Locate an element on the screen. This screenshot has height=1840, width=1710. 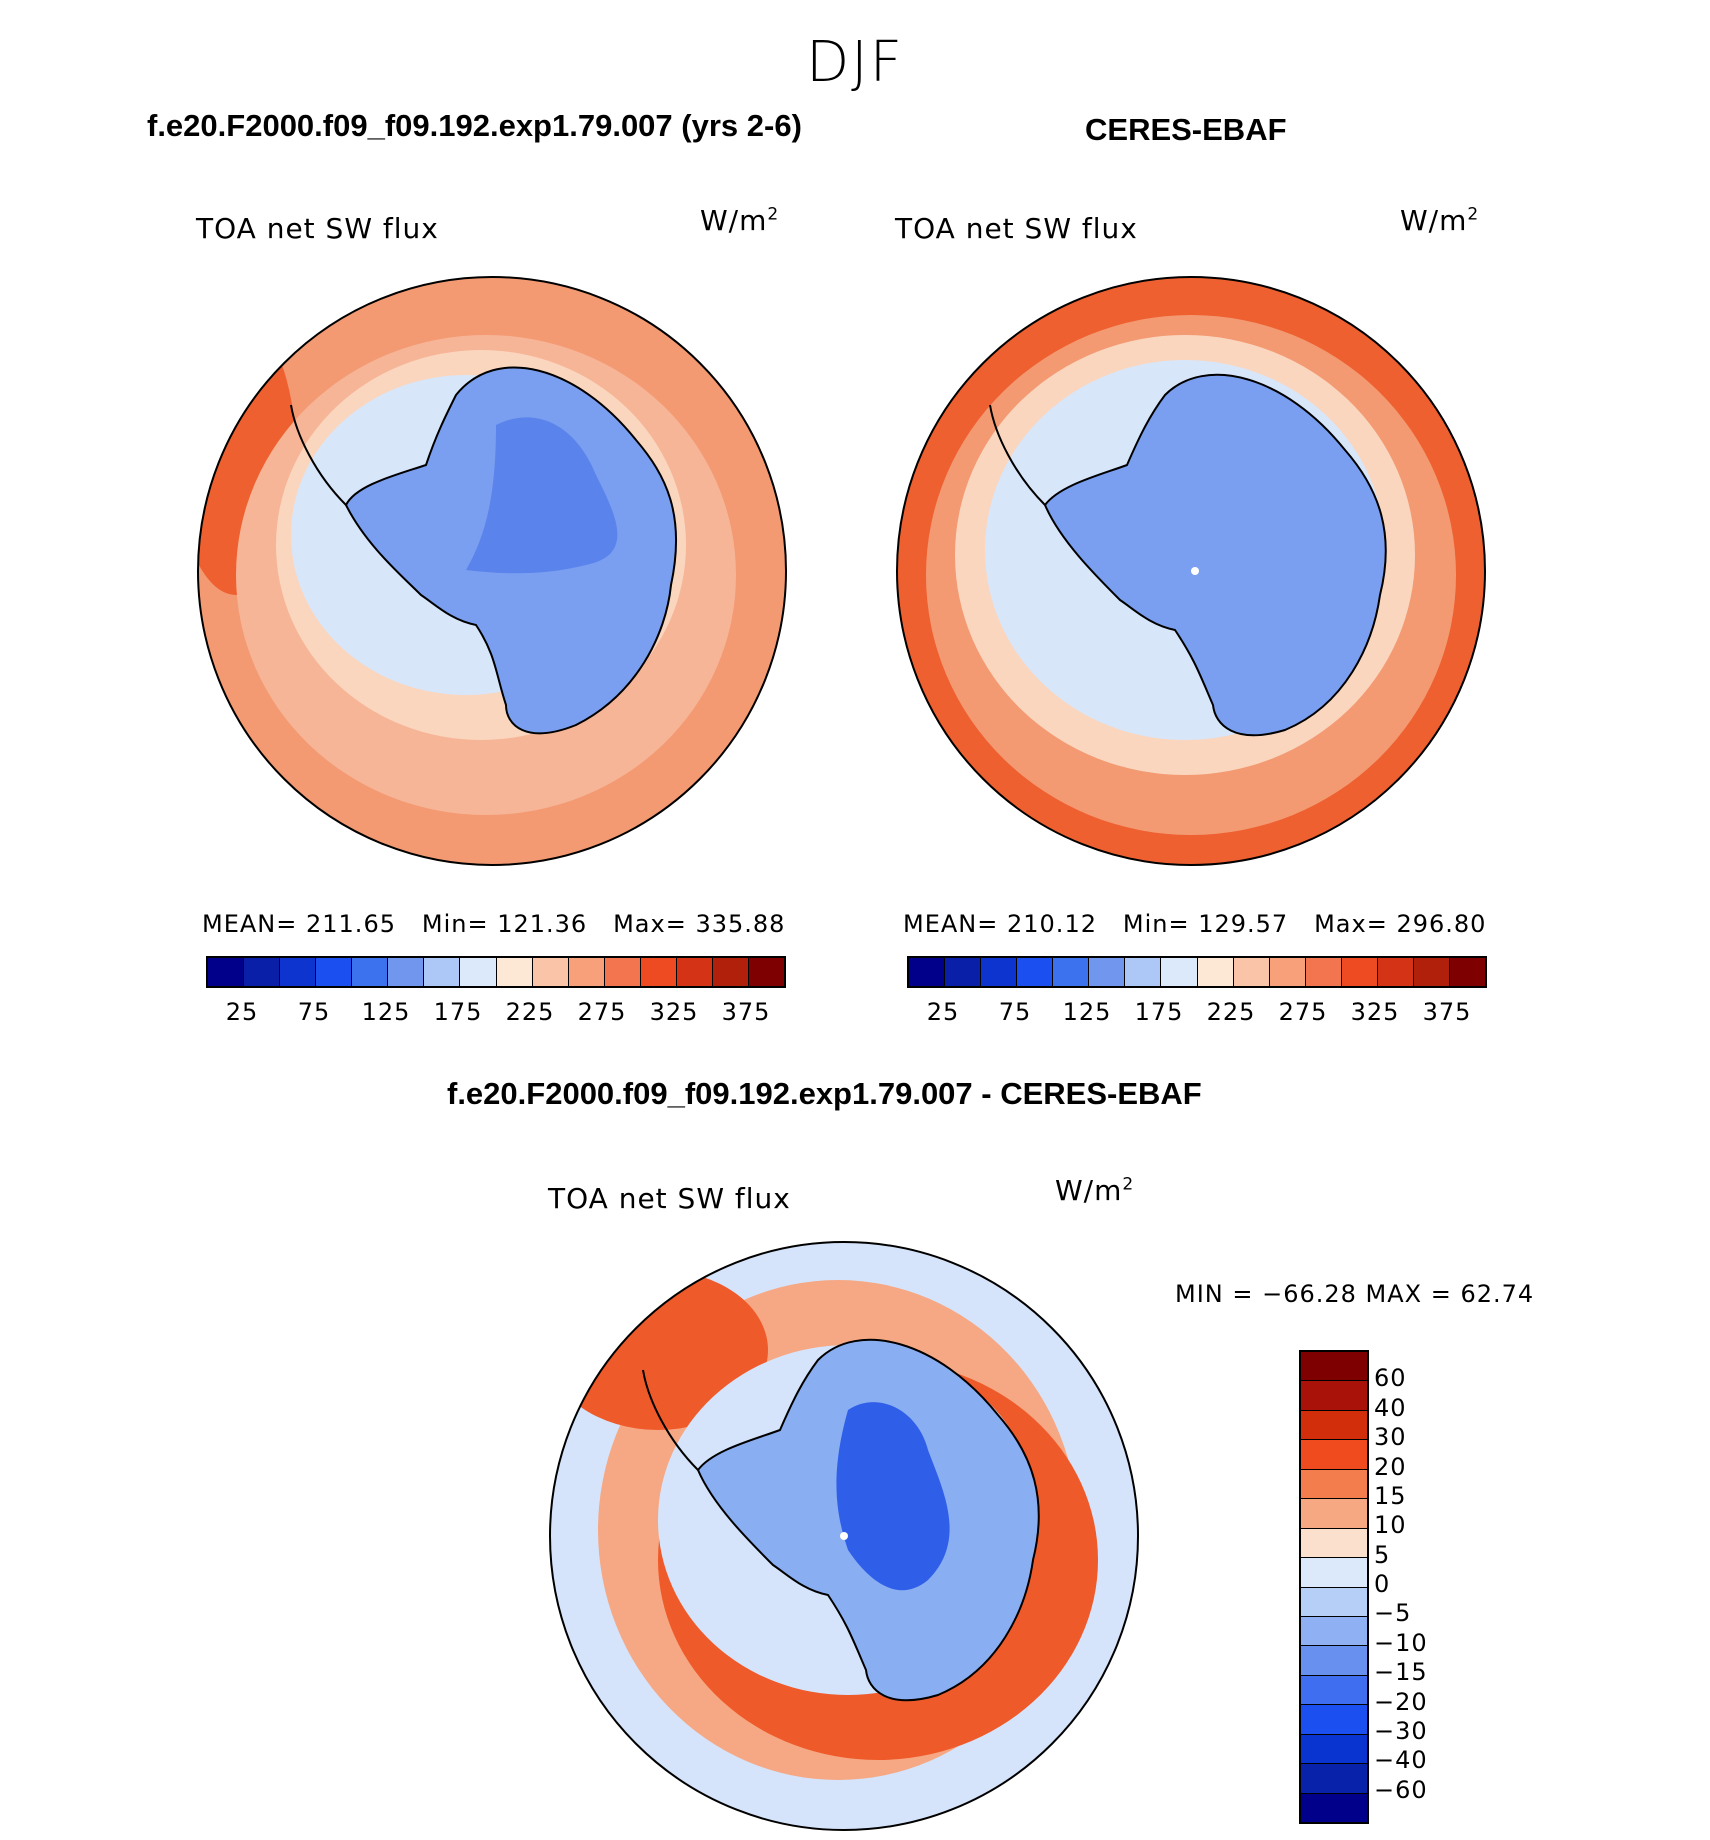
colorbar-tick-label: −30 is located at coordinates (1401, 1730).